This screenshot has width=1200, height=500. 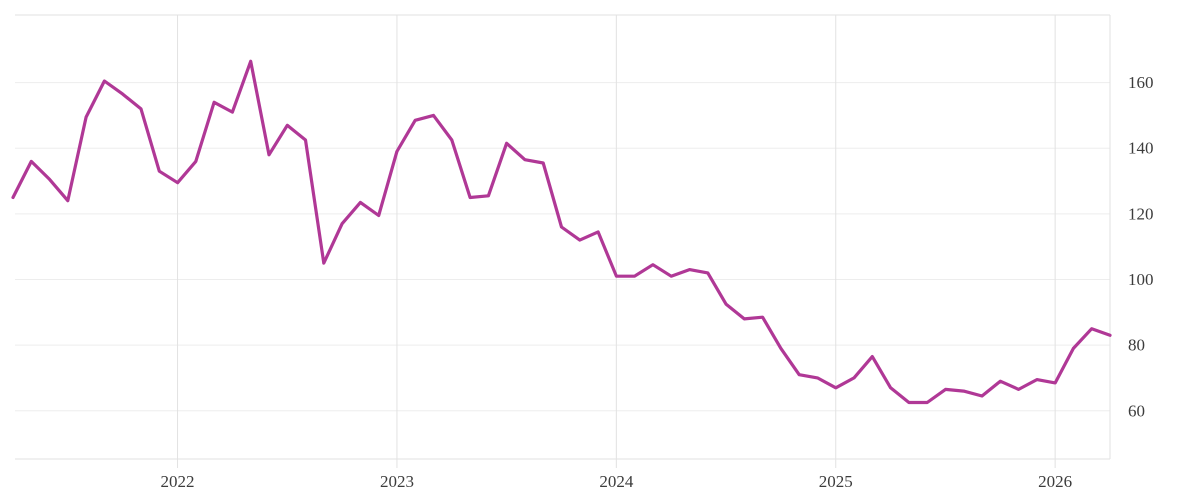 I want to click on y-axis-tick-label: 80, so click(x=1136, y=345).